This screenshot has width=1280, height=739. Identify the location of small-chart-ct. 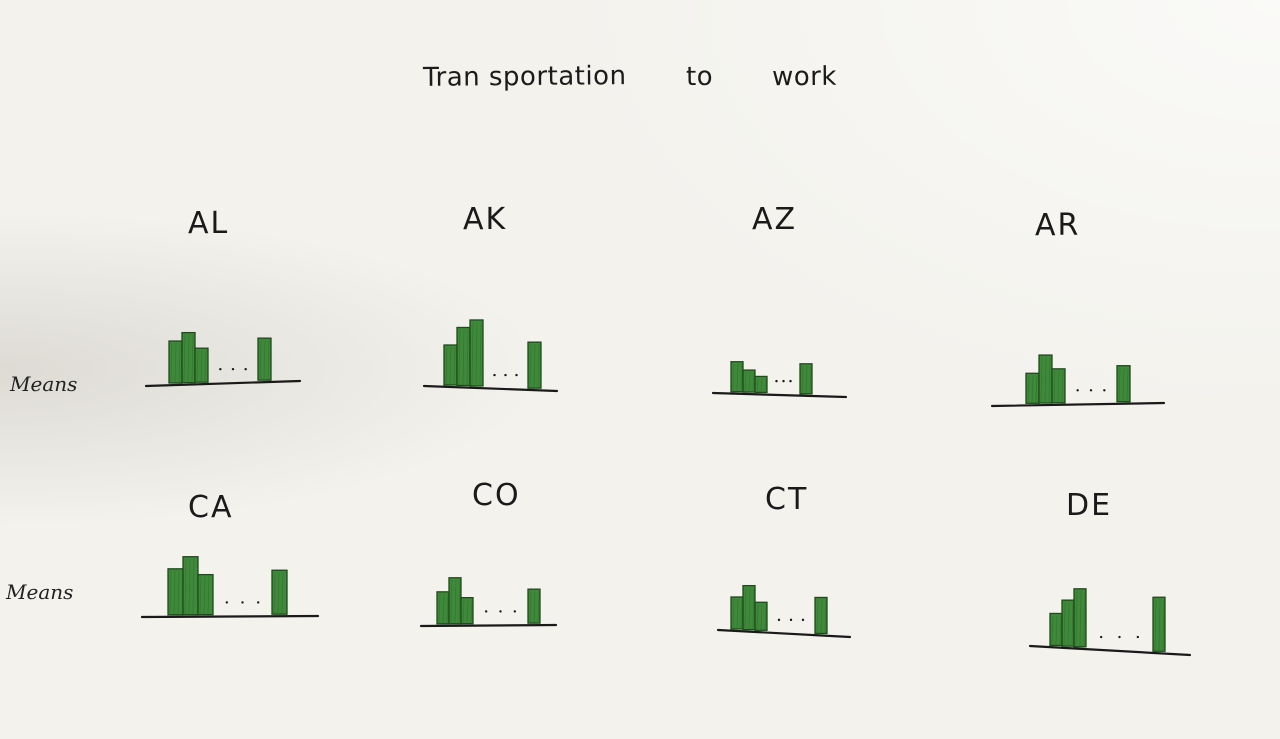
(784, 611).